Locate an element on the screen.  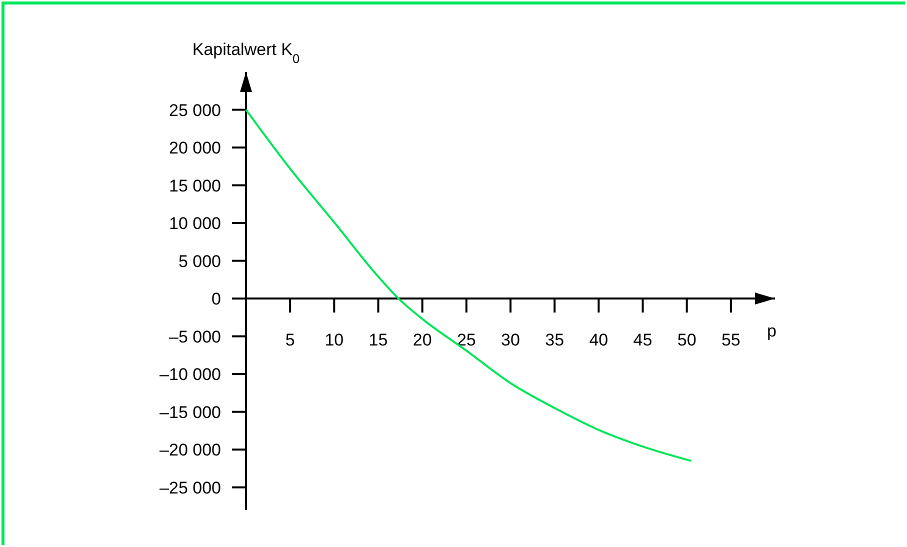
y-tick-label: 25 000 is located at coordinates (195, 110).